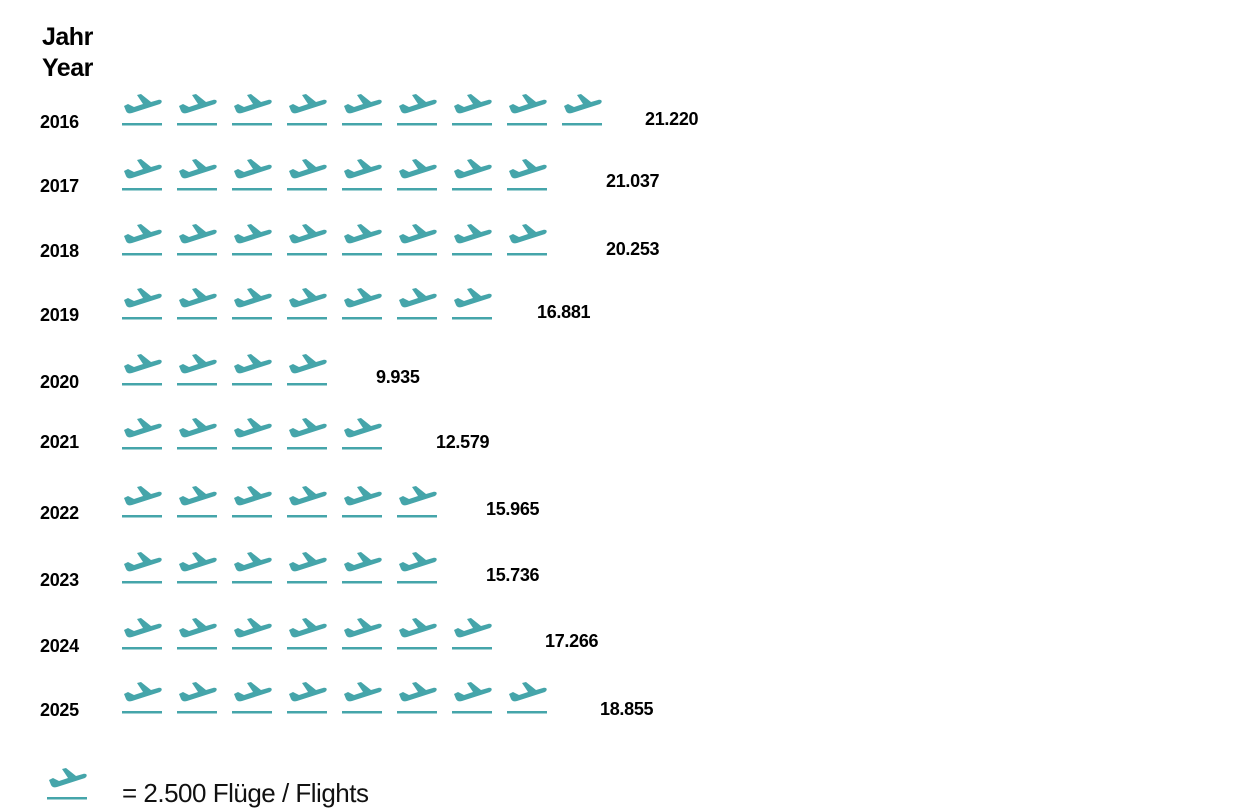 Image resolution: width=1242 pixels, height=810 pixels. What do you see at coordinates (633, 181) in the screenshot?
I see `value-label: 21.037` at bounding box center [633, 181].